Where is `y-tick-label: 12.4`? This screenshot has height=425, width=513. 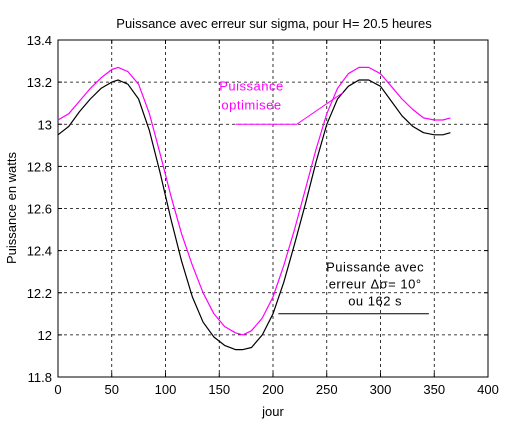
y-tick-label: 12.4 is located at coordinates (39, 251).